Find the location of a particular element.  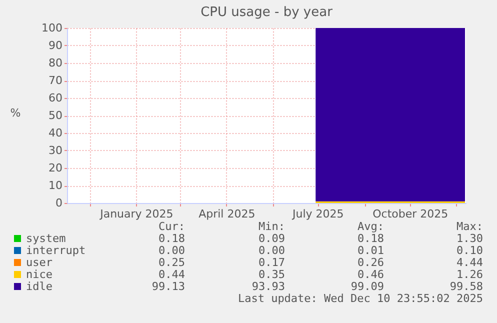

text: 0.44 is located at coordinates (171, 274).